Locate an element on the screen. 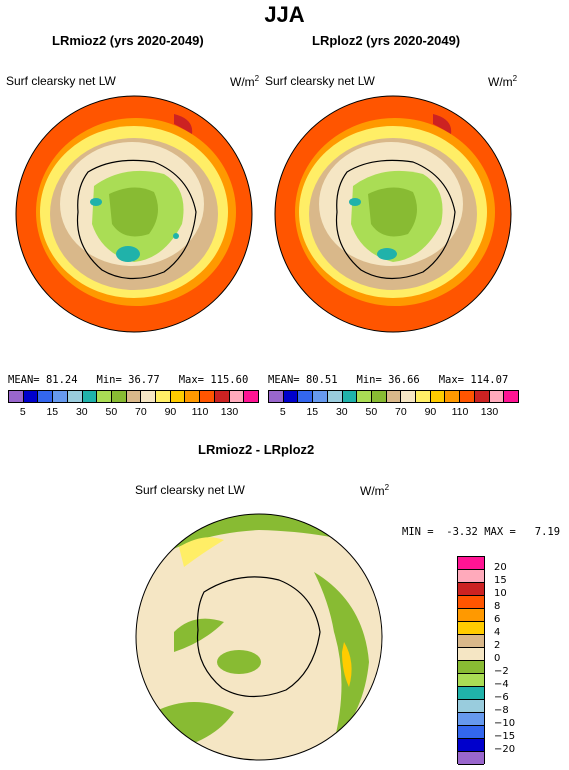  colorbar-tick-label: 30 is located at coordinates (341, 412).